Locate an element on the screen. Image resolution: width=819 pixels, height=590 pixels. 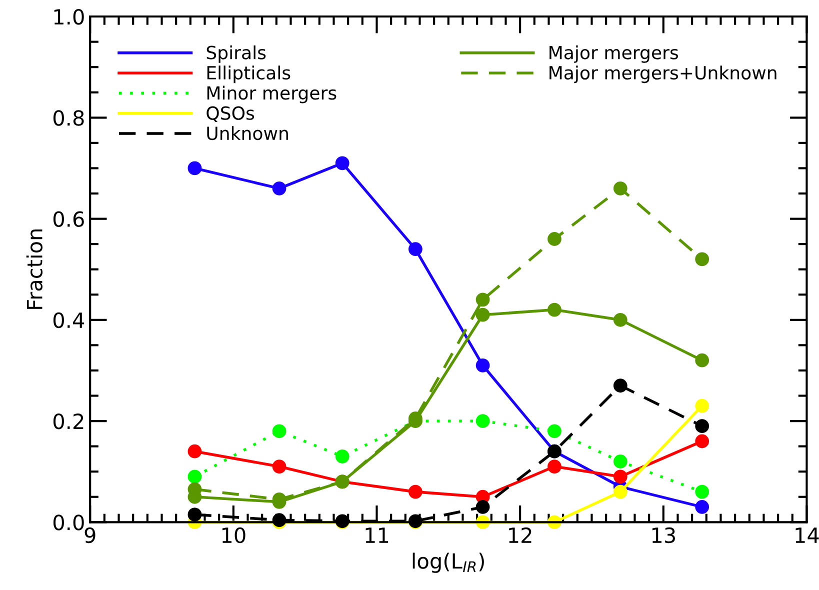
y-tick-label: 0.0 is located at coordinates (68, 522).